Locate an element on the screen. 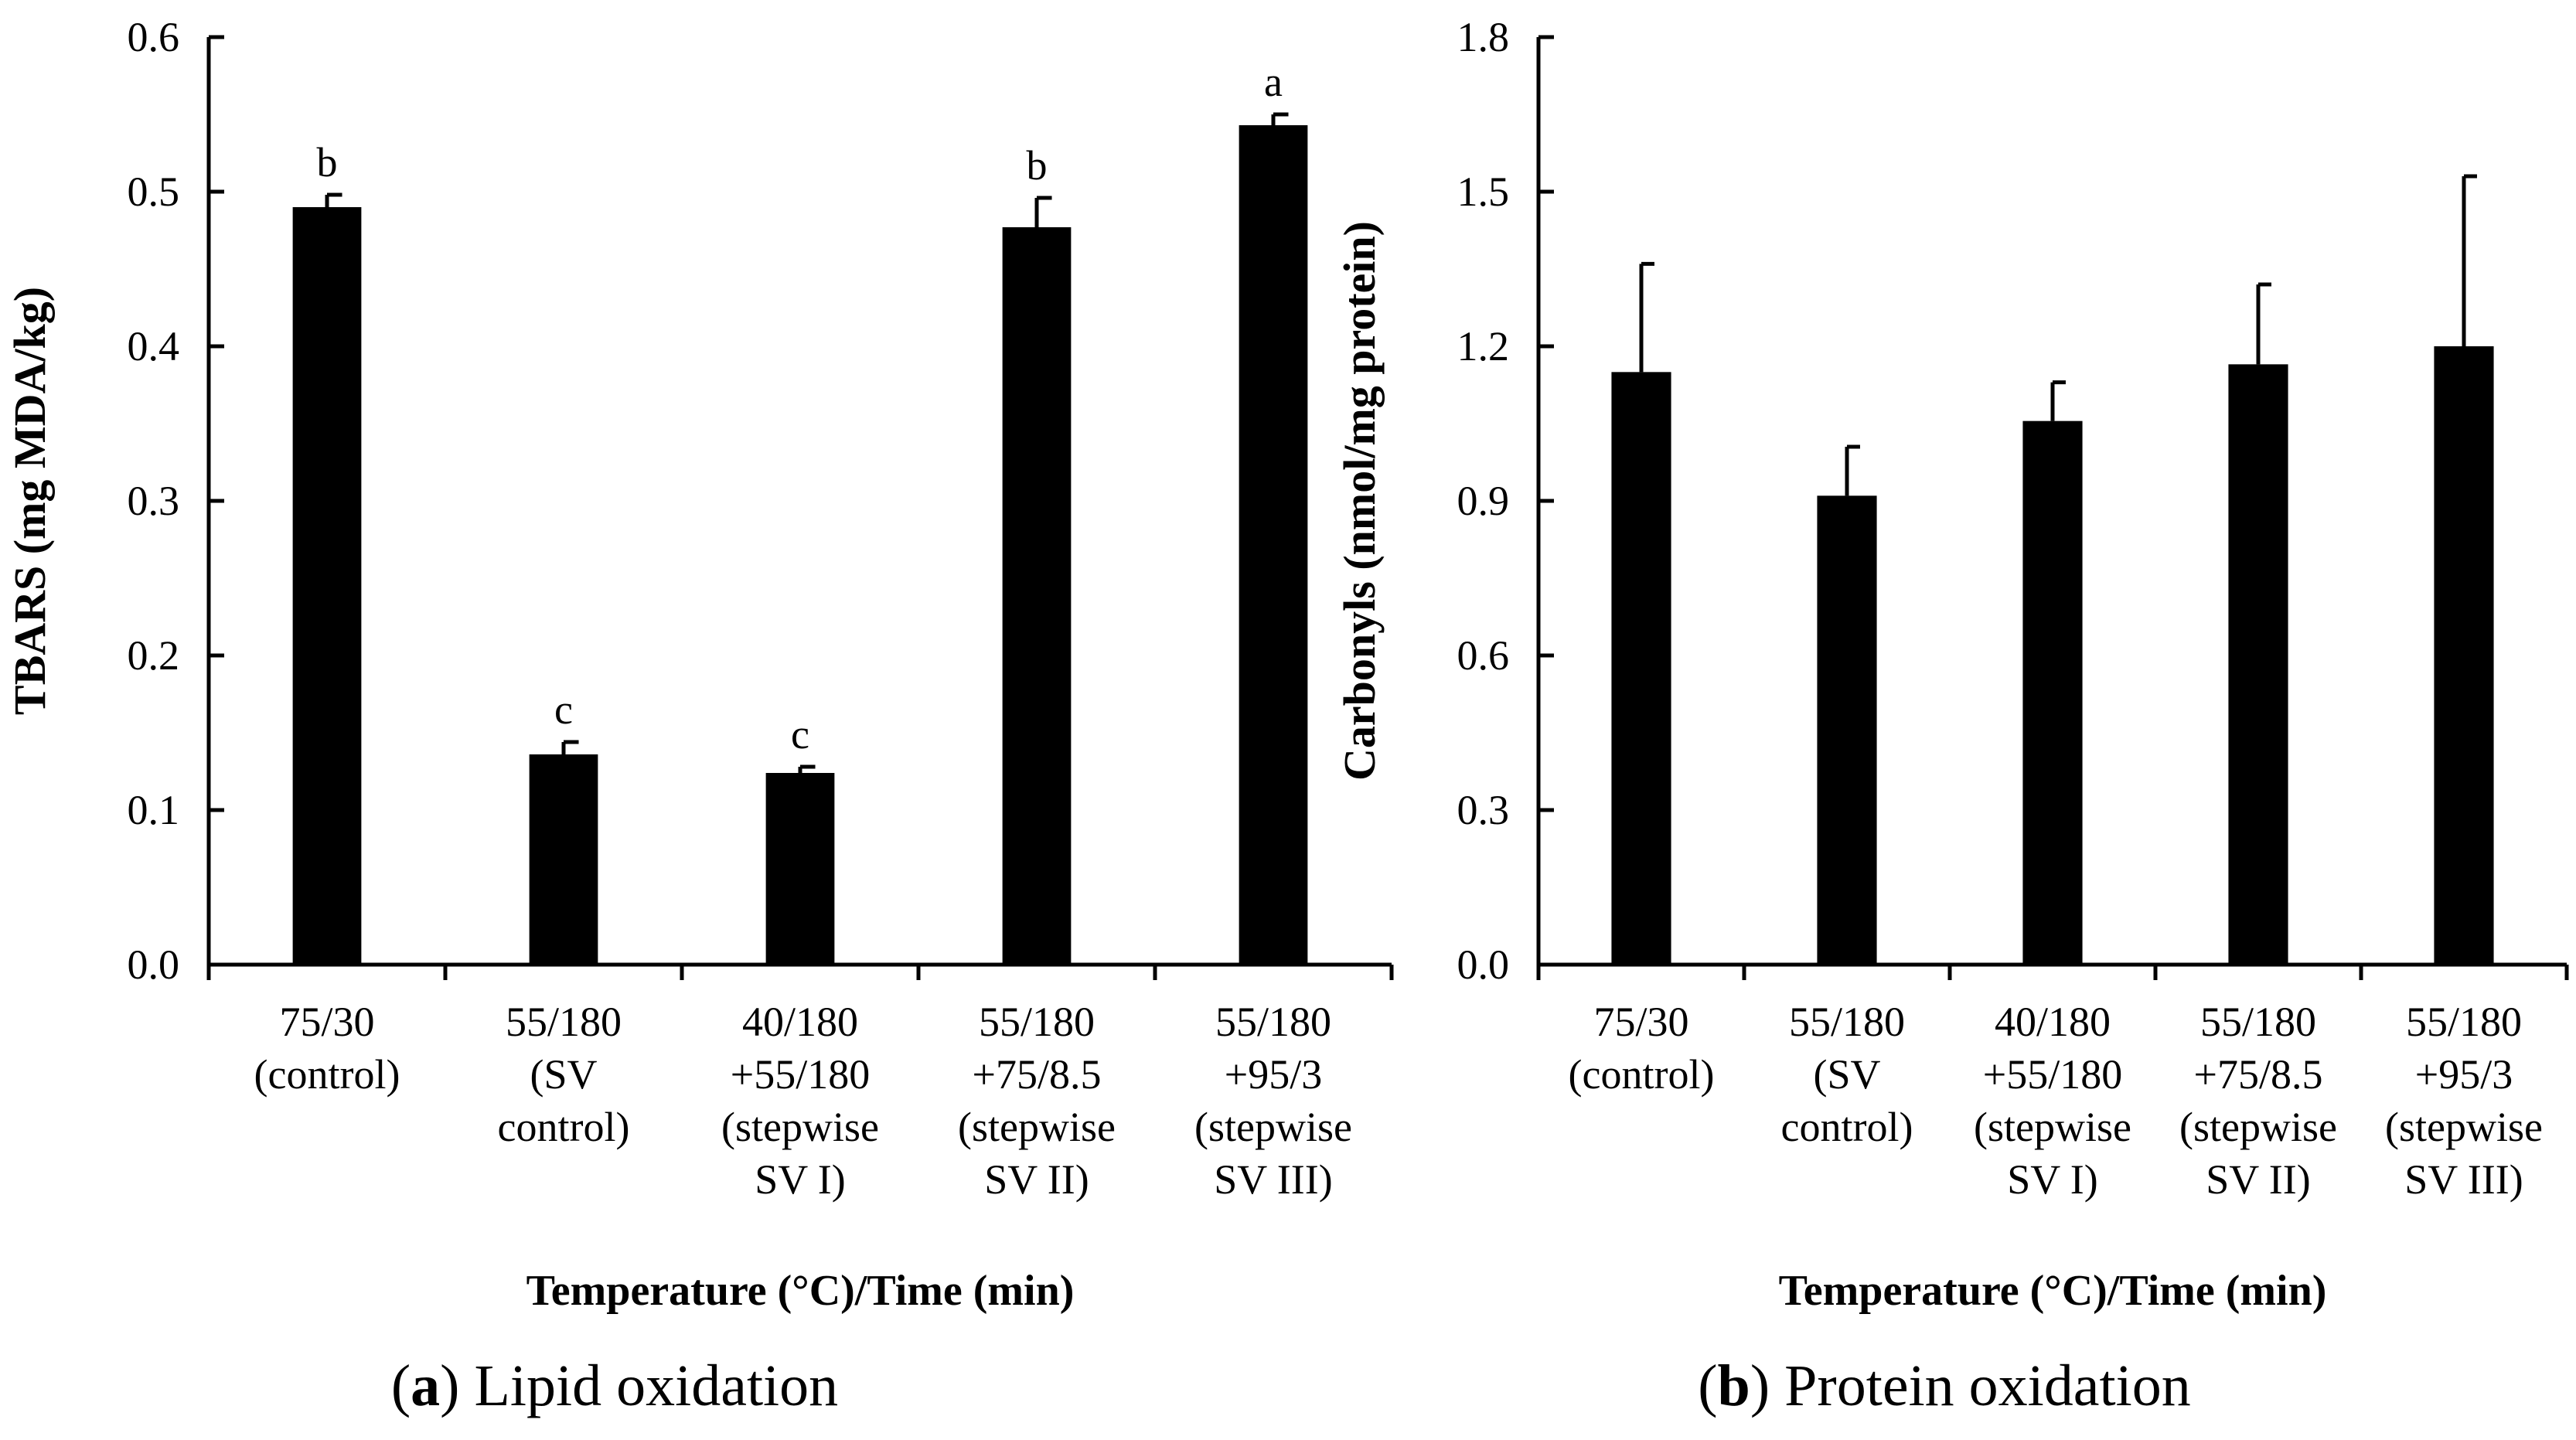 This screenshot has height=1440, width=2576. significance-letter: a is located at coordinates (1273, 82).